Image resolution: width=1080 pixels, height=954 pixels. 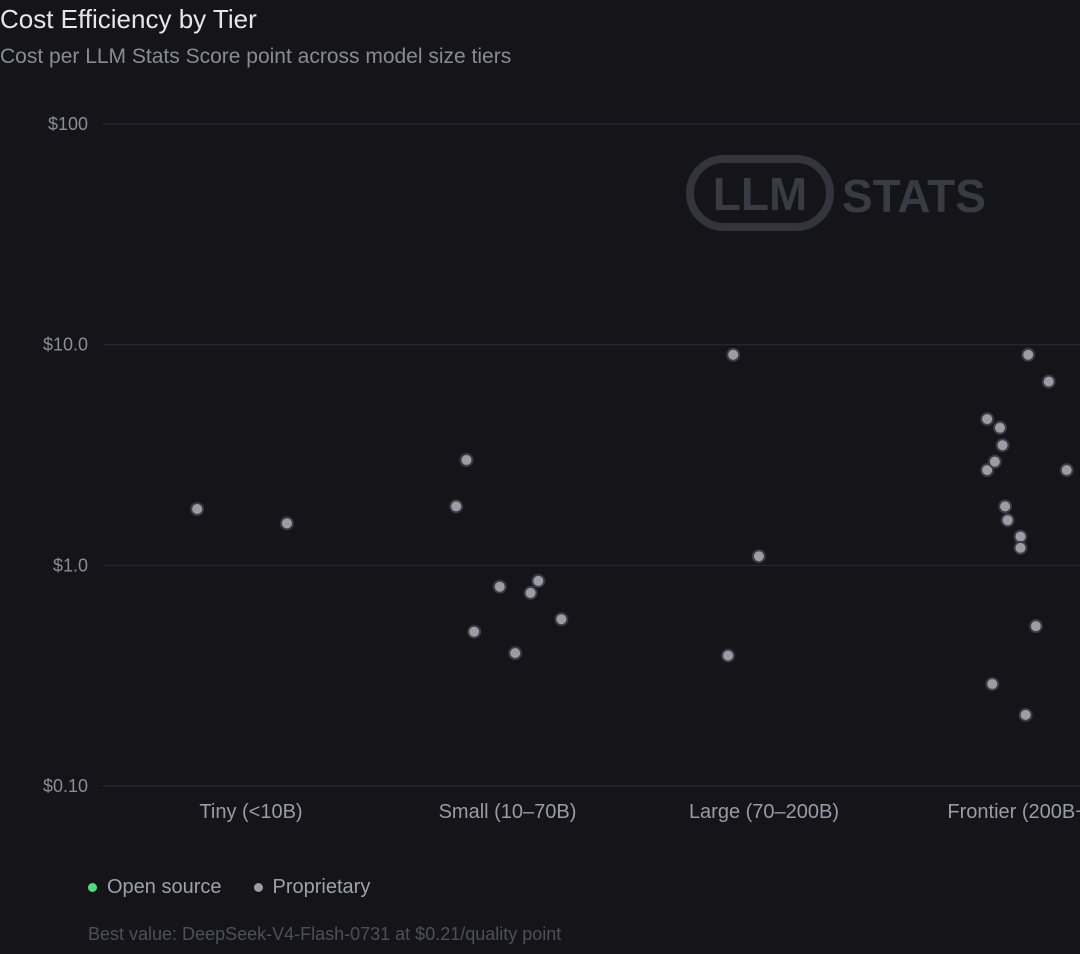 I want to click on y-axis-ticks: $100 $10.0 $1.0 $0.10, so click(x=65, y=455).